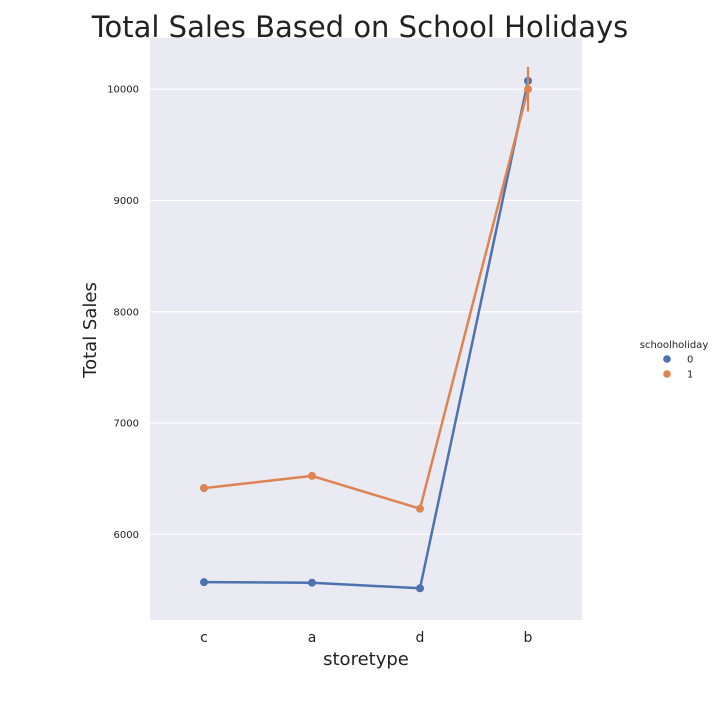 This screenshot has width=720, height=720. I want to click on x-tick-label: c, so click(204, 638).